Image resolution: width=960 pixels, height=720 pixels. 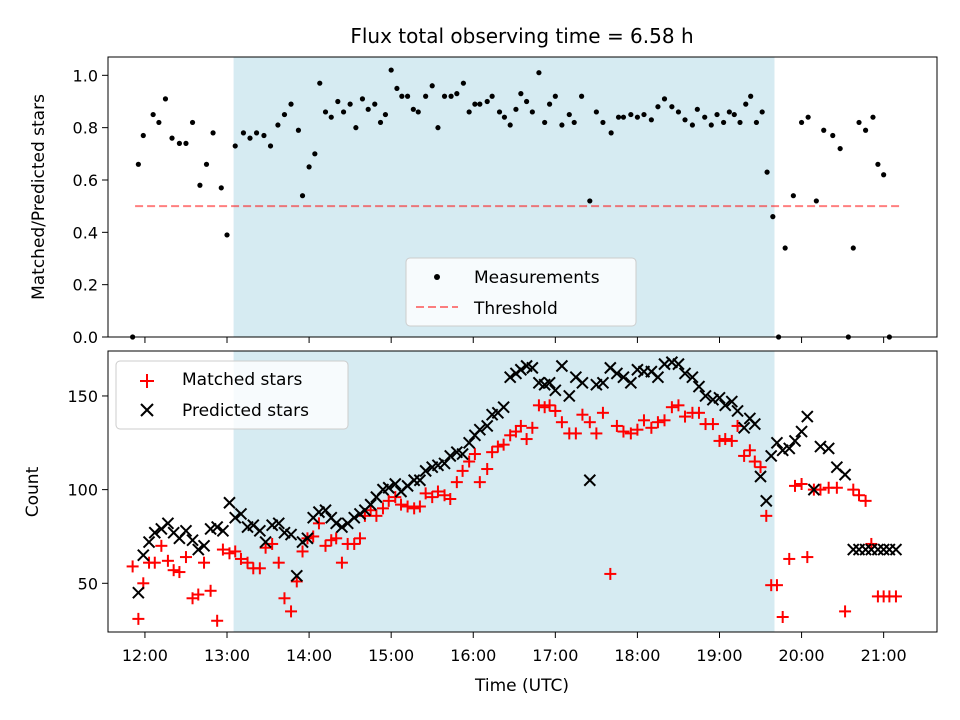 I want to click on x-tick-label: 15:00, so click(x=391, y=655).